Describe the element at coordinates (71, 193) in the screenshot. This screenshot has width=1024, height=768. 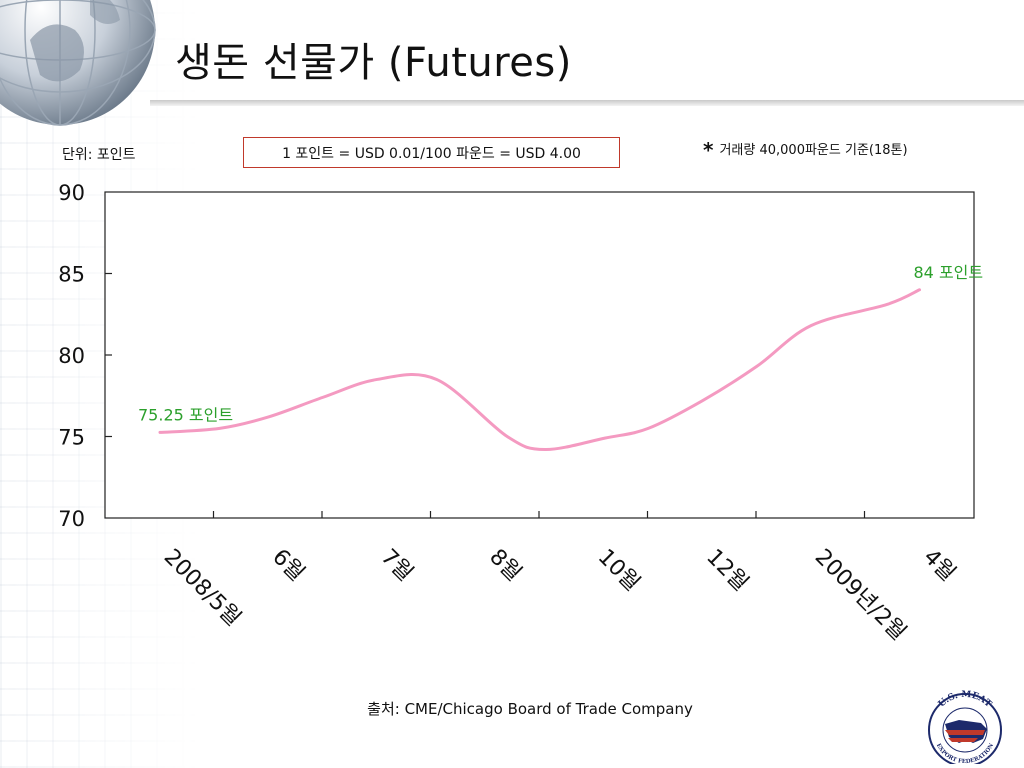
I see `y-tick-label: 90` at that location.